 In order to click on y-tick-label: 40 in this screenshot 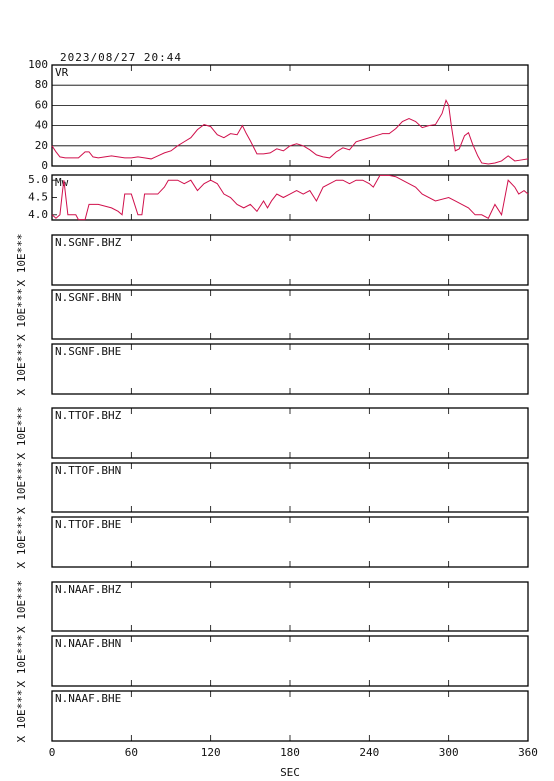, I will do `click(41, 125)`.